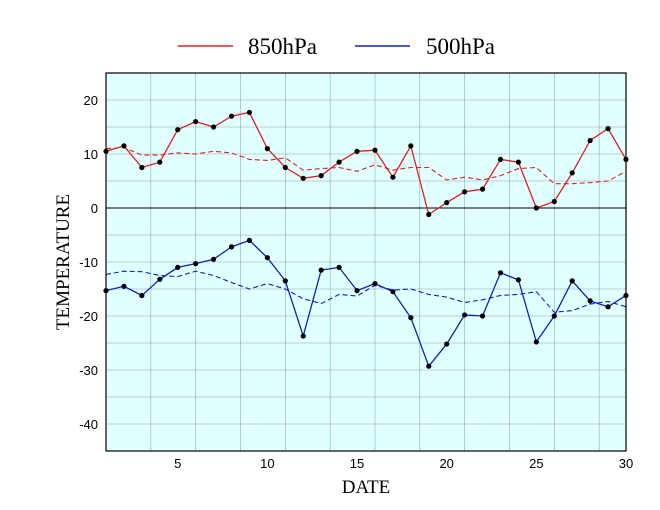 The image size is (660, 510). What do you see at coordinates (366, 291) in the screenshot?
I see `climatology-line-500hpa` at bounding box center [366, 291].